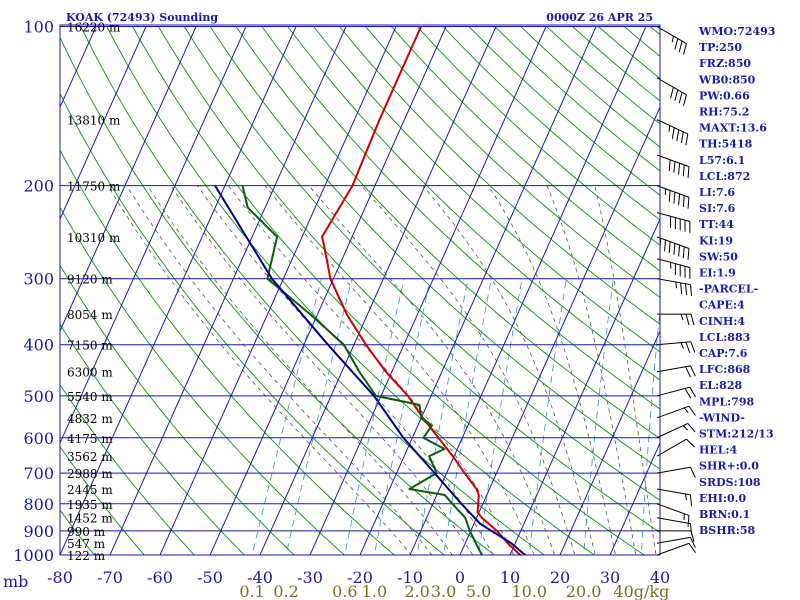  I want to click on mixing-ratio-label: 3.0, so click(443, 591).